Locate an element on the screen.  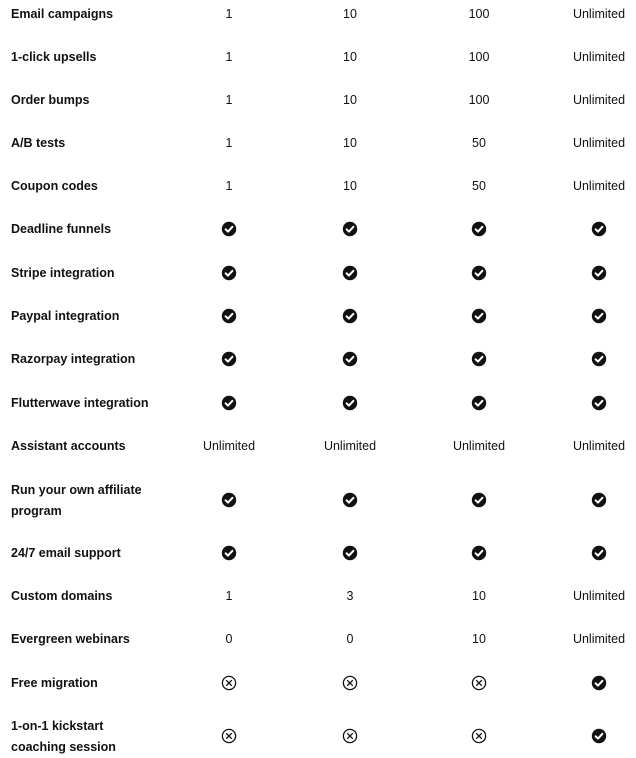
feature-label: Evergreen webinars is located at coordinates (70, 639).